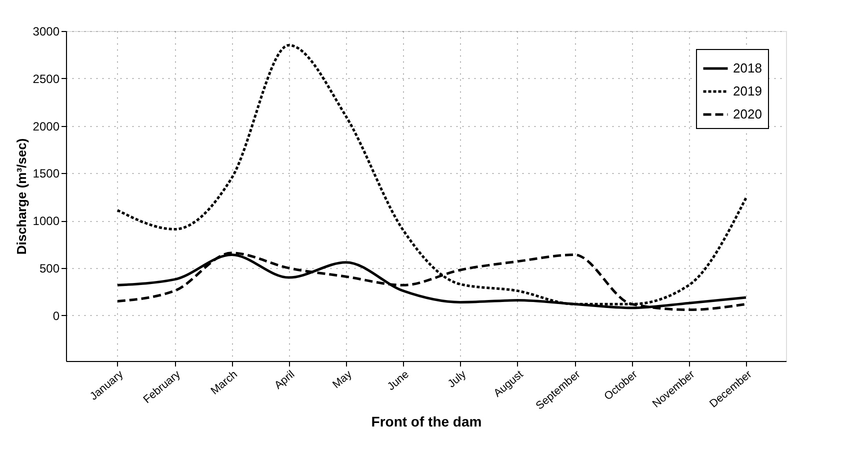 This screenshot has height=467, width=868. What do you see at coordinates (46, 221) in the screenshot?
I see `y-tick-label: 1000` at bounding box center [46, 221].